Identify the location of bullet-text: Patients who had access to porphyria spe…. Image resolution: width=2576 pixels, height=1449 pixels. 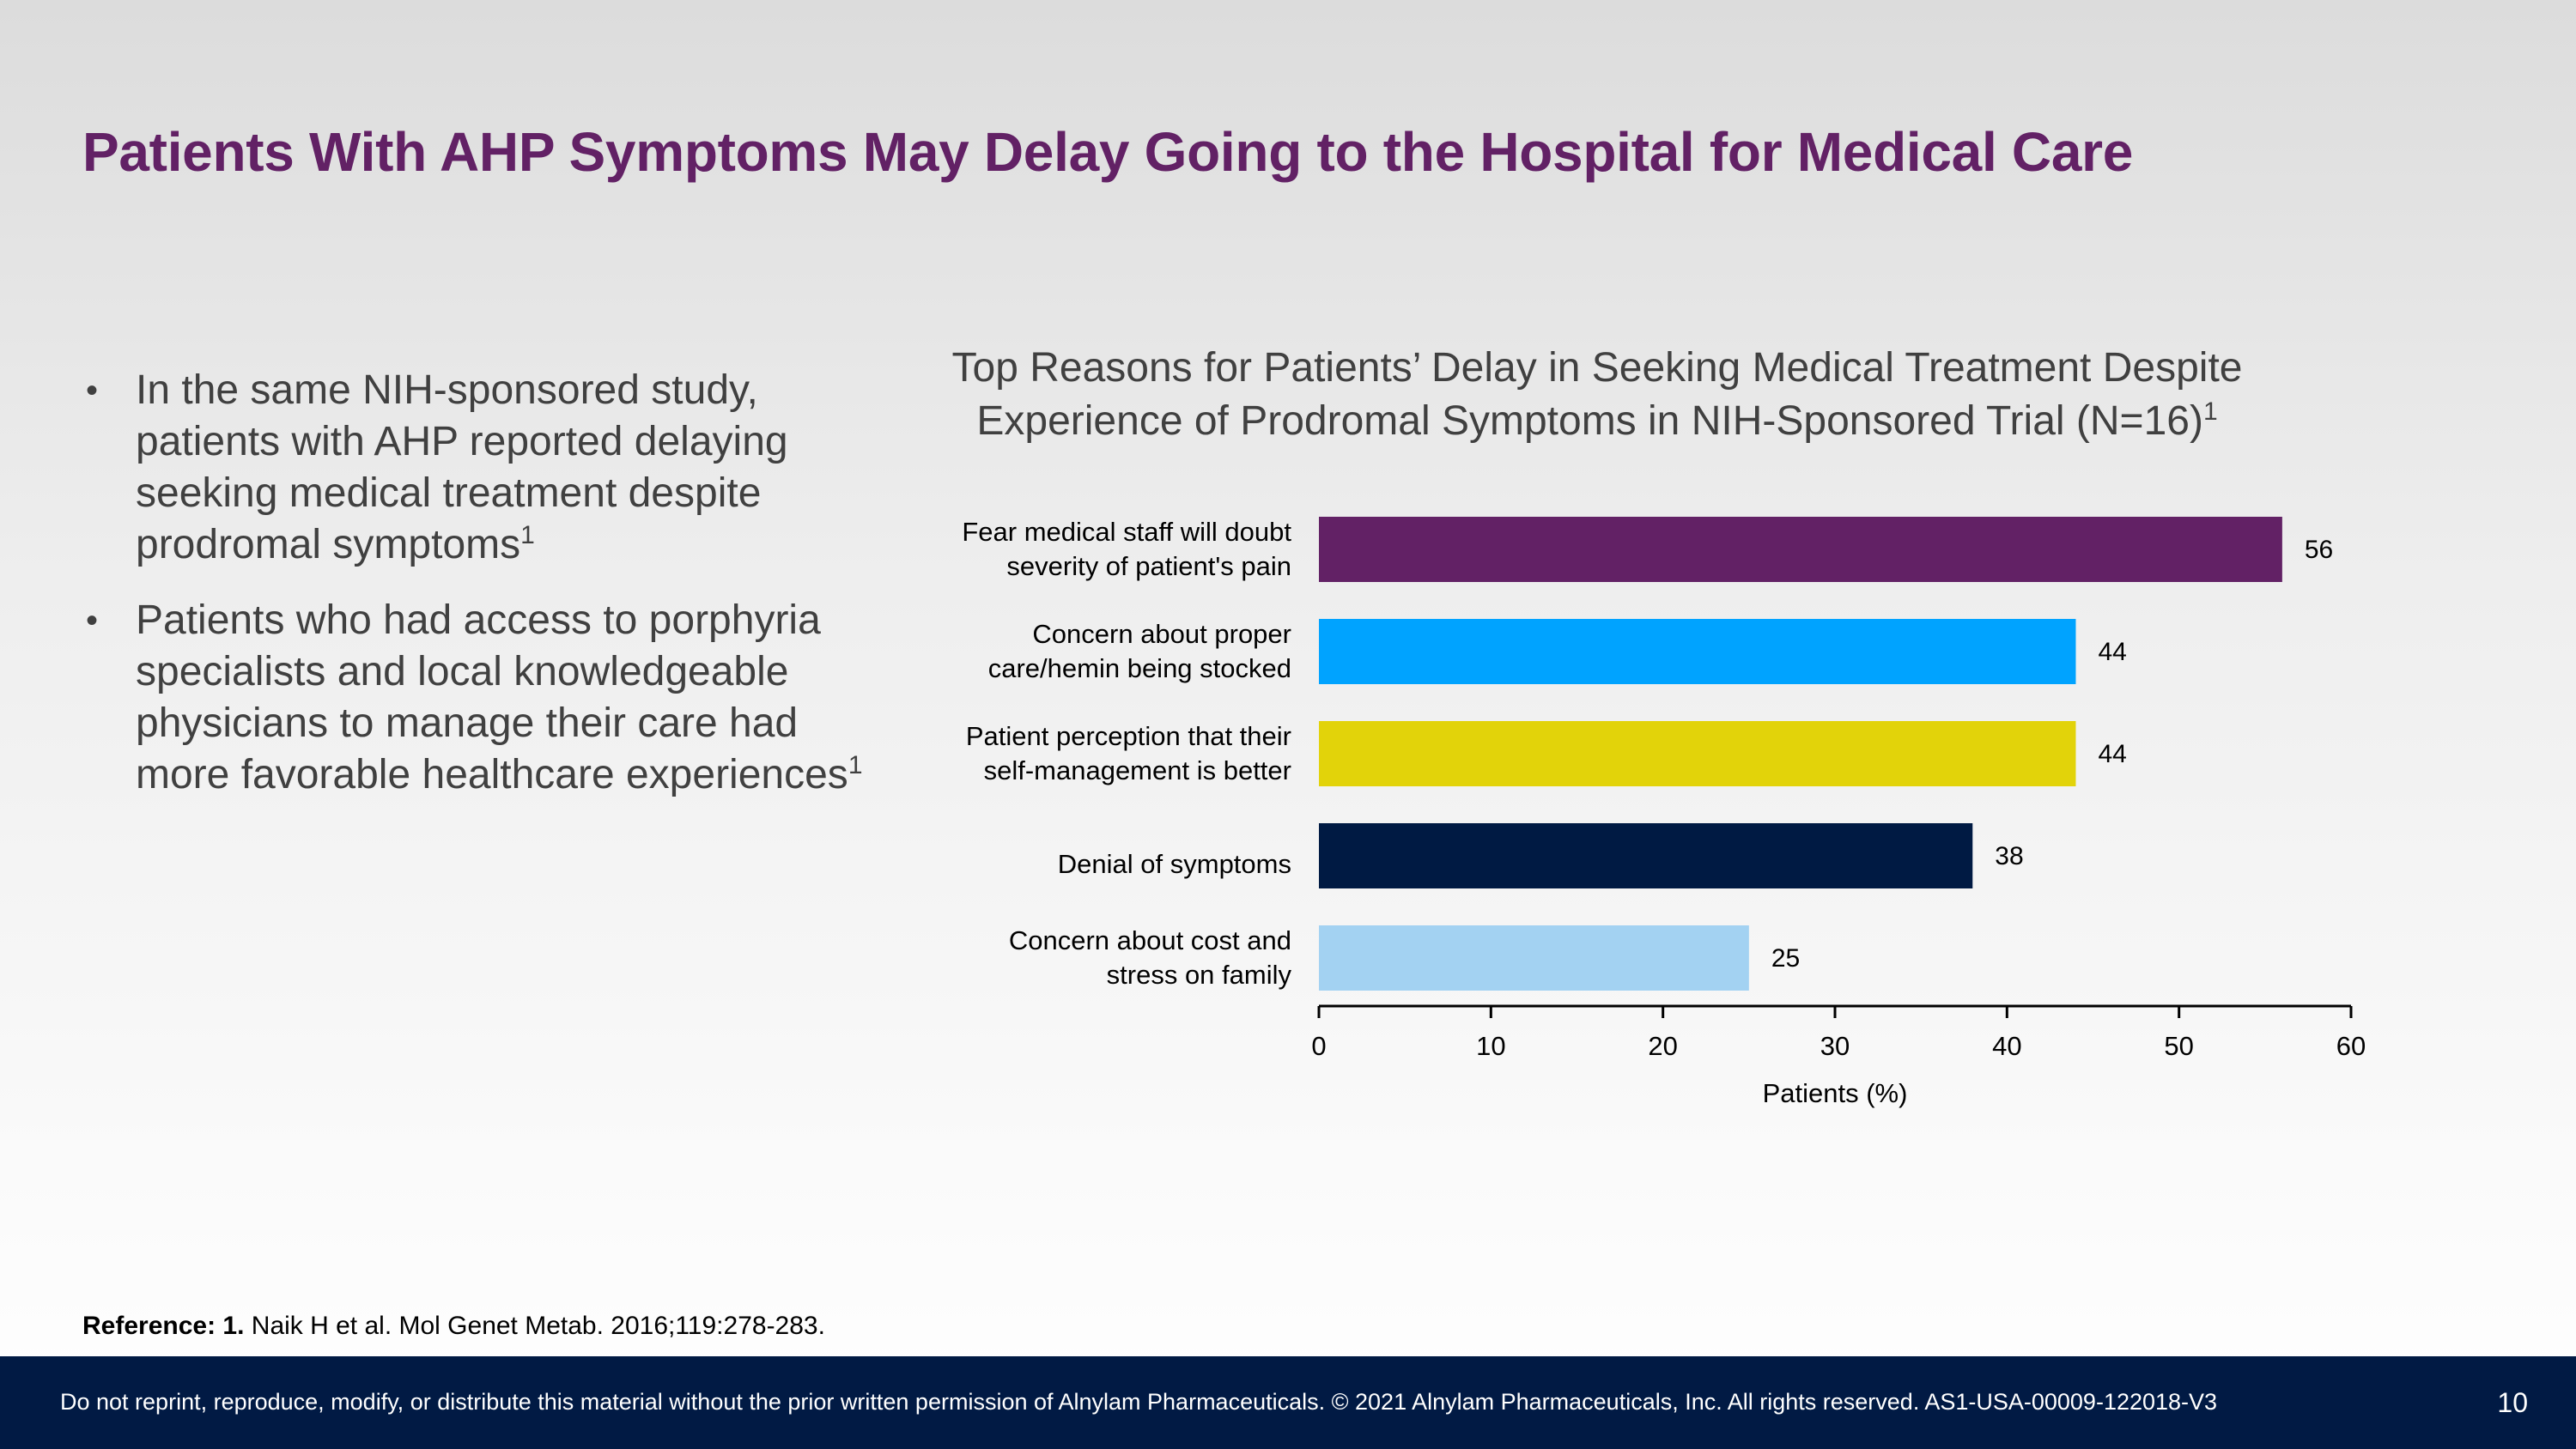
(492, 697).